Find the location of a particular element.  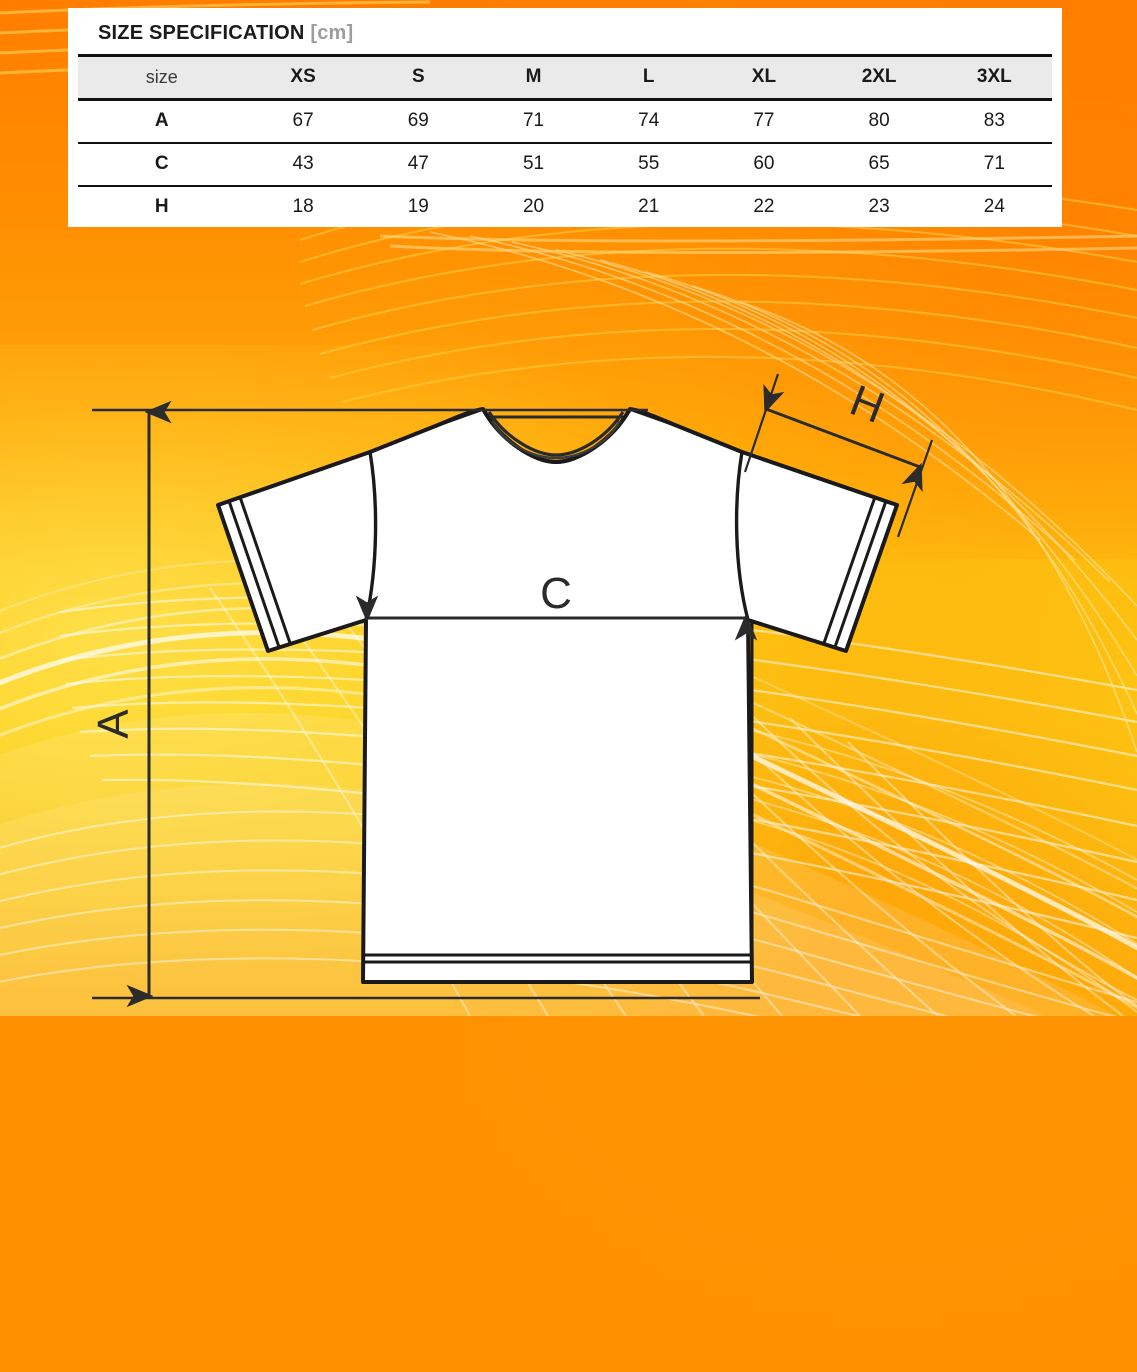

dimension-c-label: C is located at coordinates (556, 593).